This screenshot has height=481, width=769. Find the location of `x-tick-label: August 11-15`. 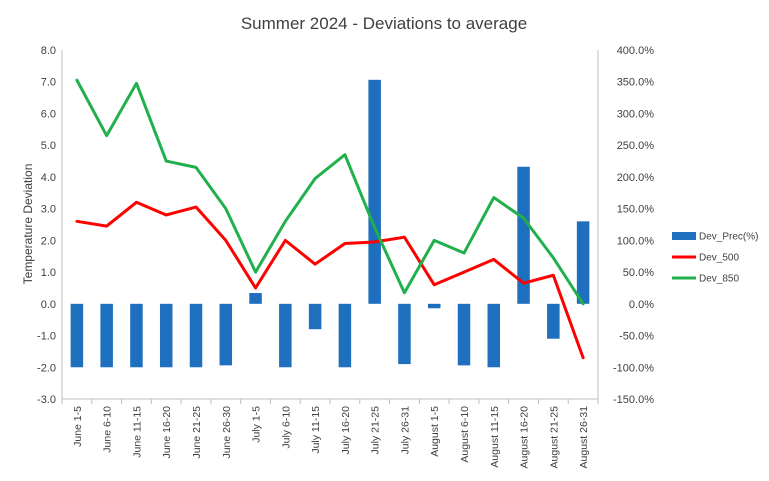

x-tick-label: August 11-15 is located at coordinates (495, 437).